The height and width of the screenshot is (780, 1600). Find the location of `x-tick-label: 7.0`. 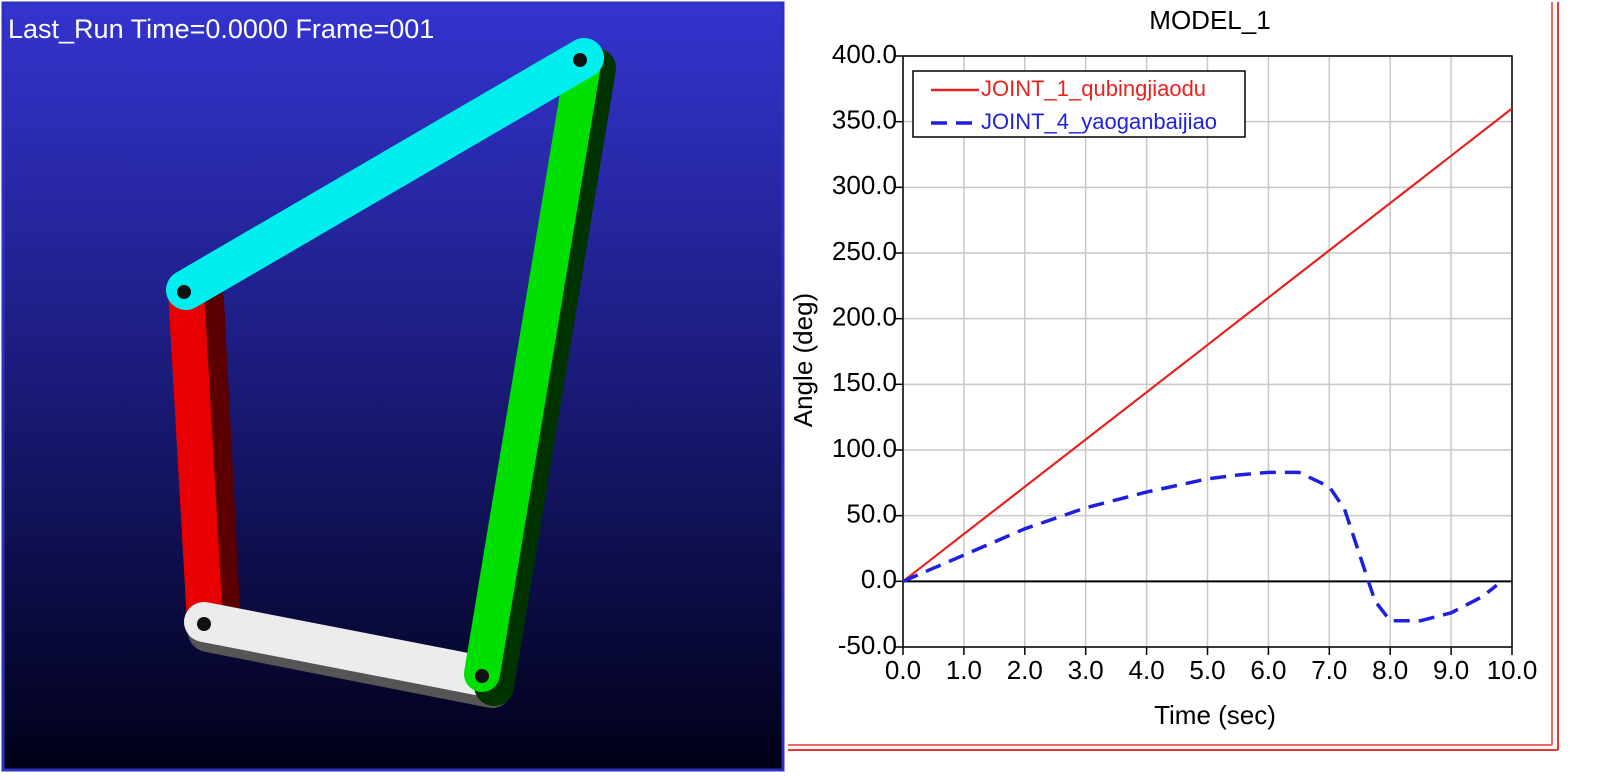

x-tick-label: 7.0 is located at coordinates (1329, 670).